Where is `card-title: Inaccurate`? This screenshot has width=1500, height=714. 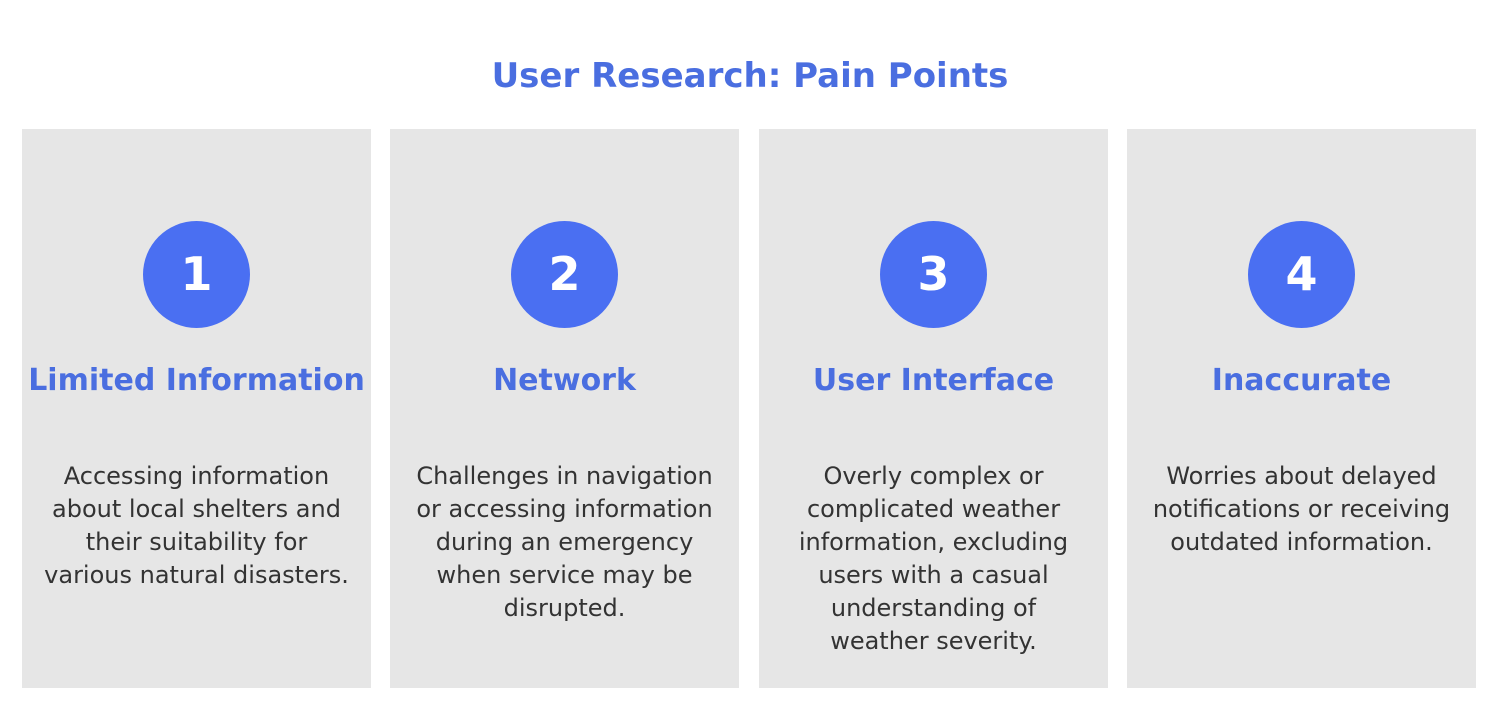 card-title: Inaccurate is located at coordinates (1301, 380).